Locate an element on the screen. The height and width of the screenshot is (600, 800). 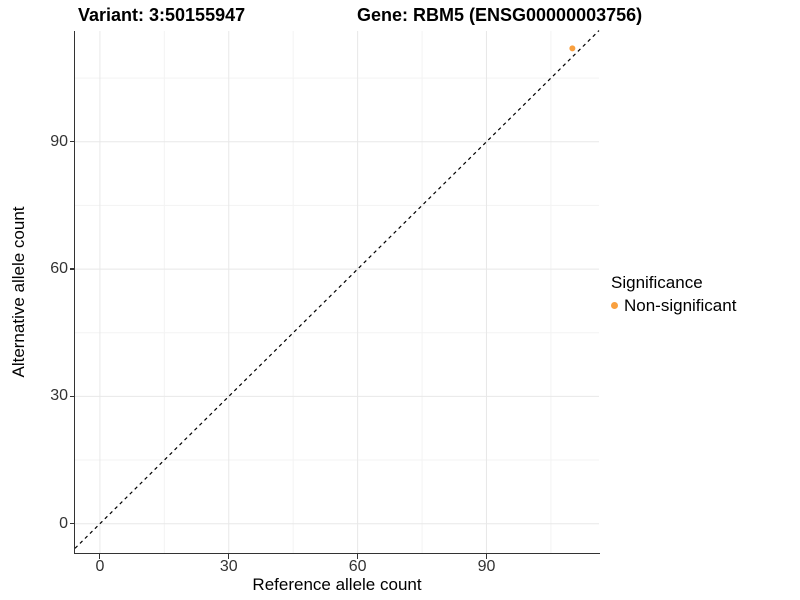
y-tick-label: 60 is located at coordinates (59, 269).